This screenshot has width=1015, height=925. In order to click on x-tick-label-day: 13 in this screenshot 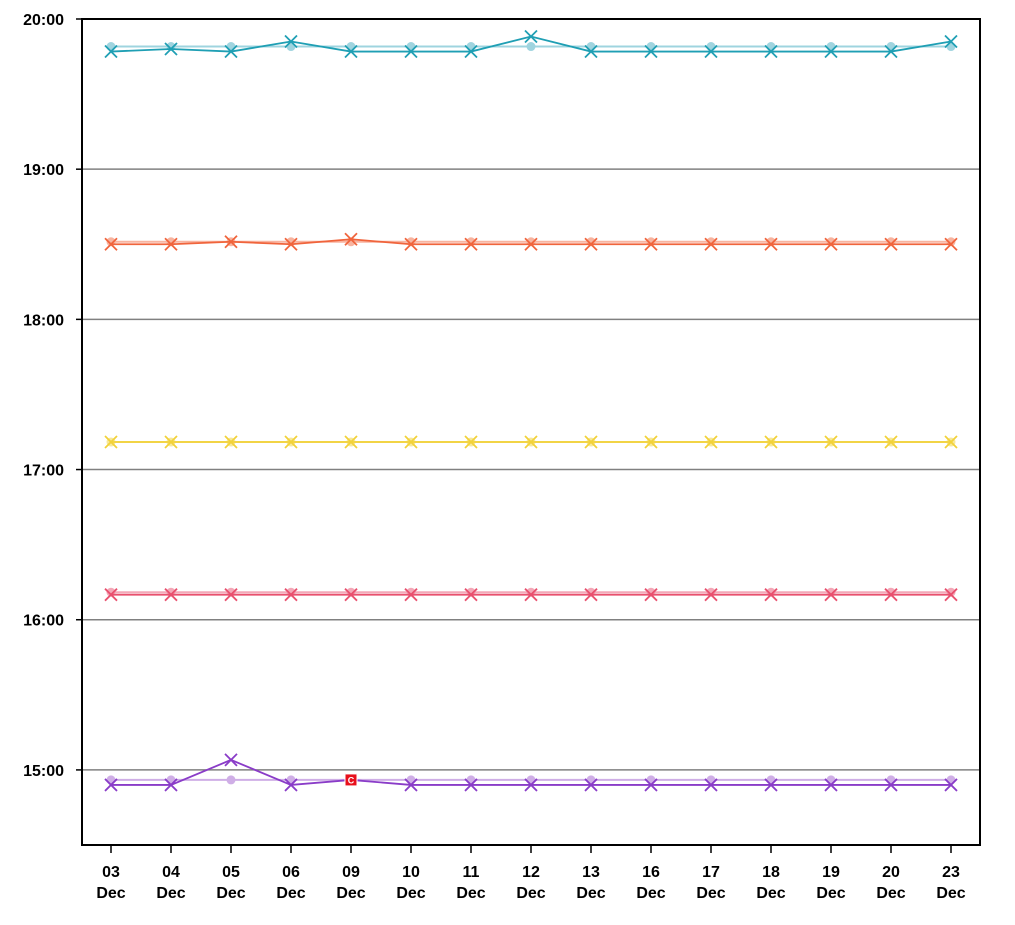, I will do `click(591, 872)`.